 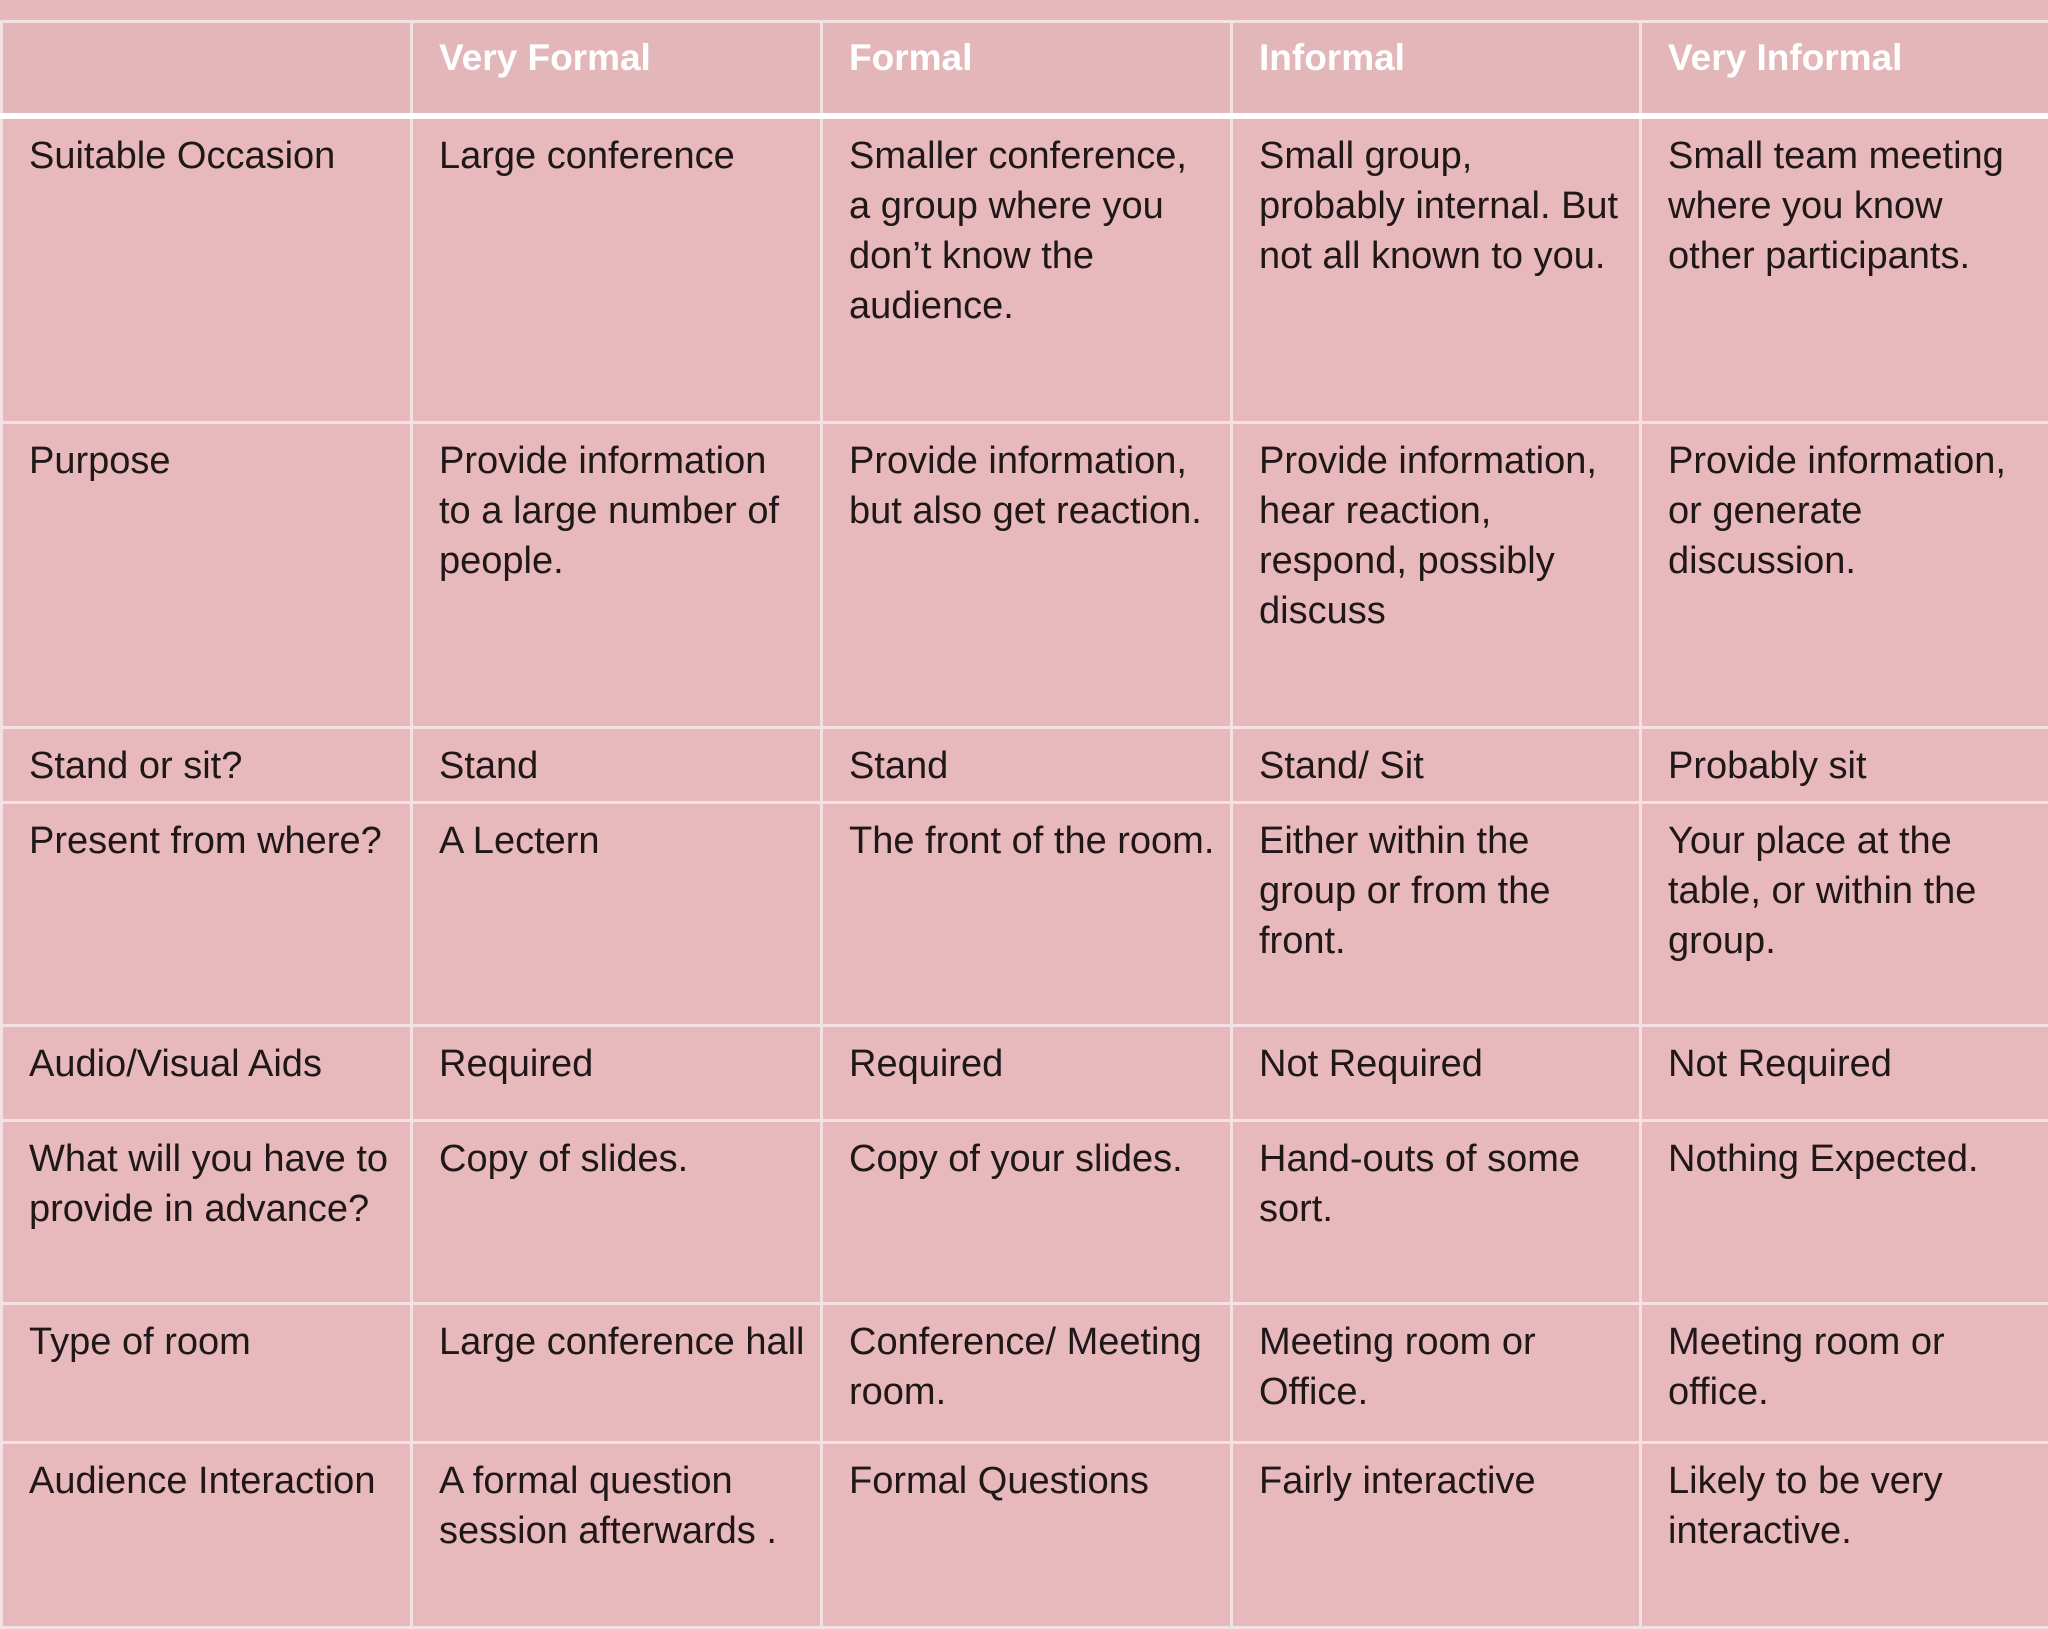 What do you see at coordinates (1436, 1212) in the screenshot?
I see `table-cell: Hand-outs of some sort.` at bounding box center [1436, 1212].